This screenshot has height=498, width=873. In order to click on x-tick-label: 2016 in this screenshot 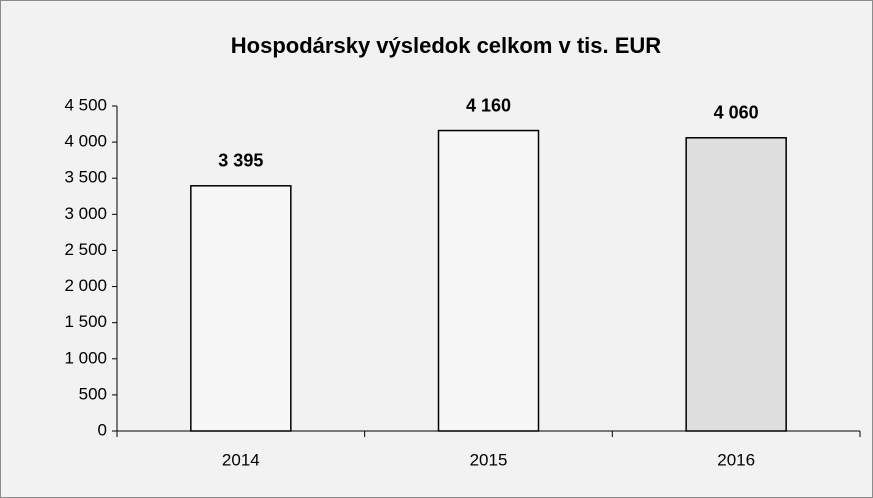, I will do `click(736, 459)`.